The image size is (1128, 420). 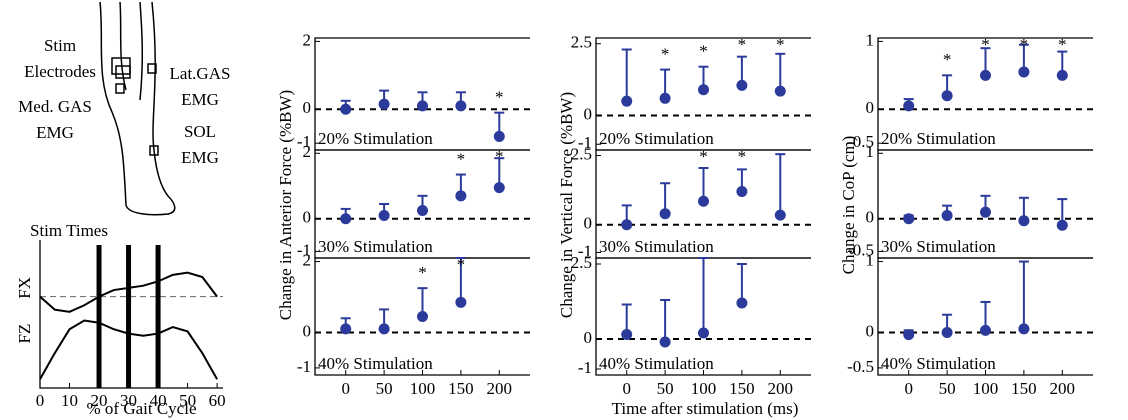 What do you see at coordinates (200, 73) in the screenshot?
I see `diagram-label: Lat.GAS` at bounding box center [200, 73].